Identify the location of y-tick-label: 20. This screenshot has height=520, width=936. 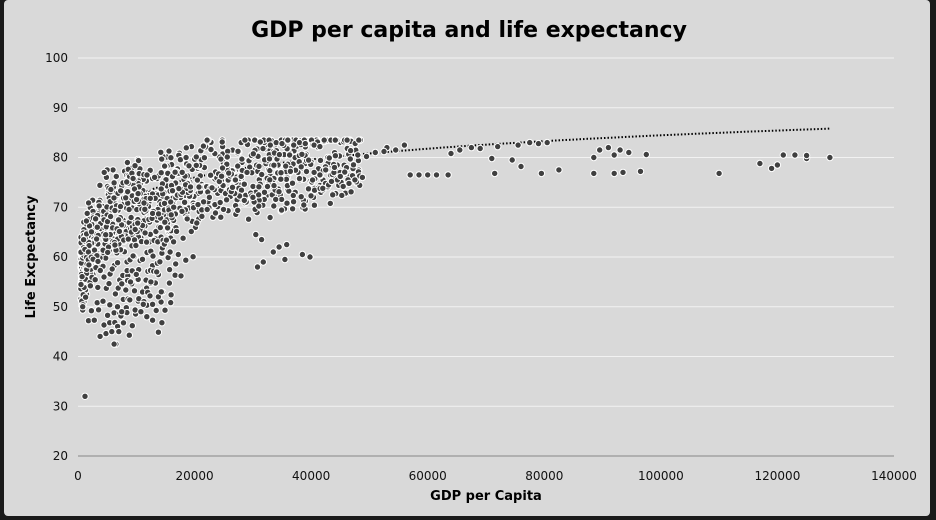
(60, 456).